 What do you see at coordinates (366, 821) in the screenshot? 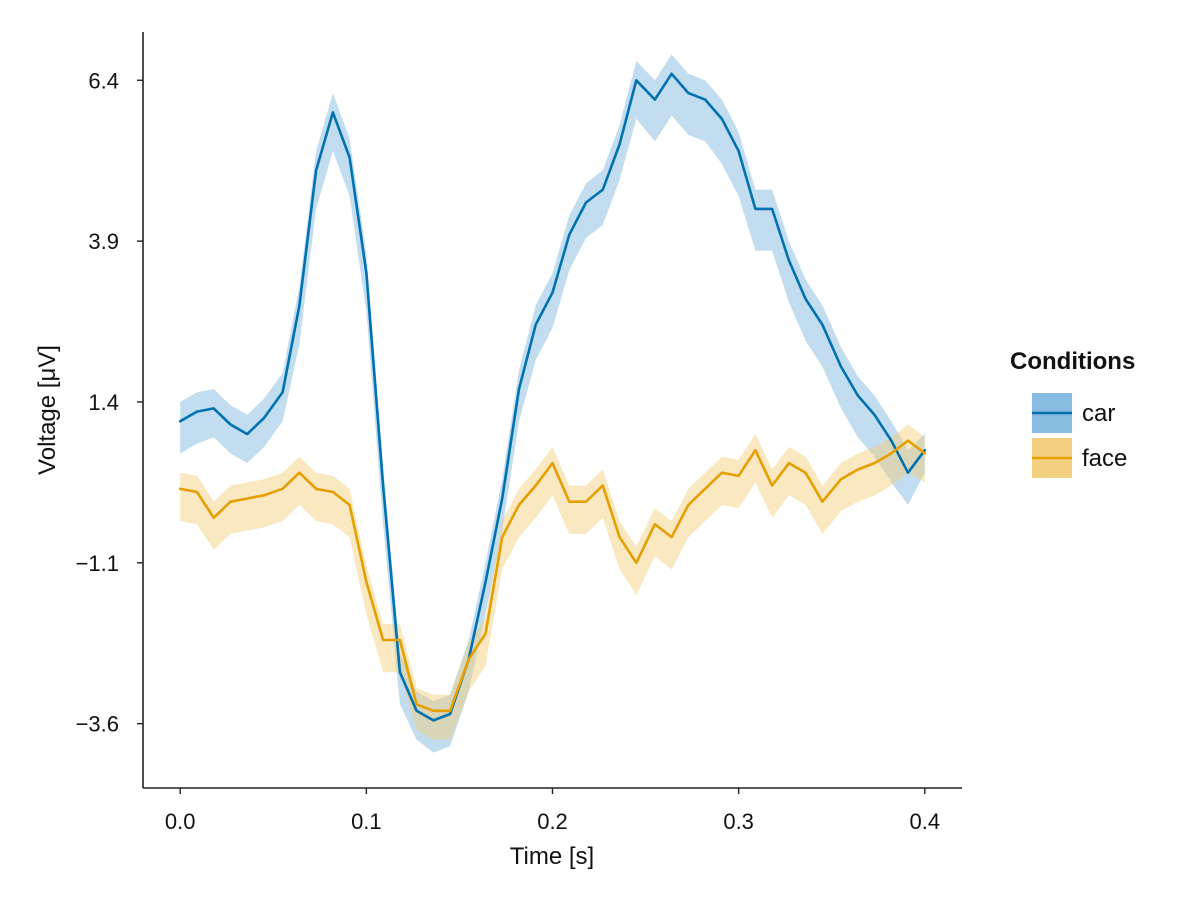
I see `x-tick-label: 0.1` at bounding box center [366, 821].